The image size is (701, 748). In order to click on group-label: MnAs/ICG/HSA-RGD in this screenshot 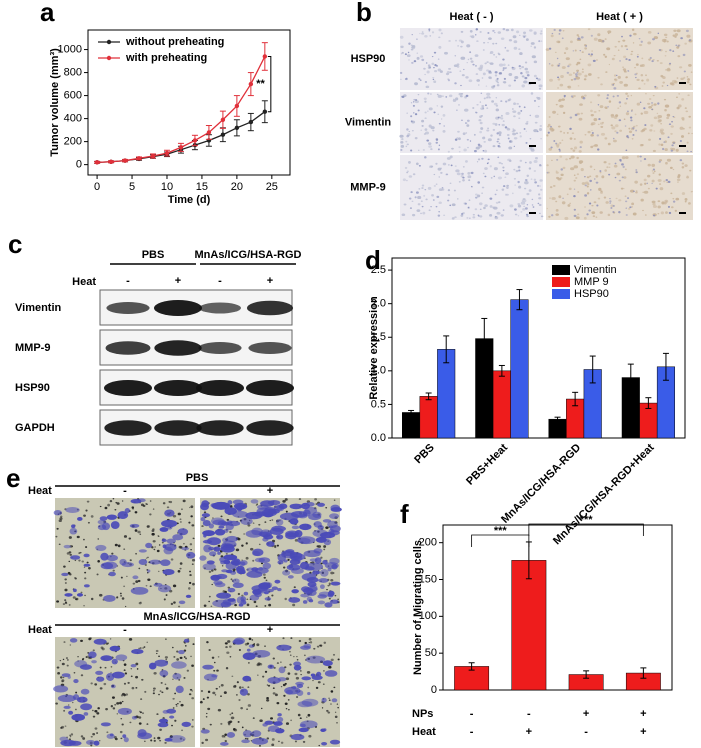, I will do `click(248, 255)`.